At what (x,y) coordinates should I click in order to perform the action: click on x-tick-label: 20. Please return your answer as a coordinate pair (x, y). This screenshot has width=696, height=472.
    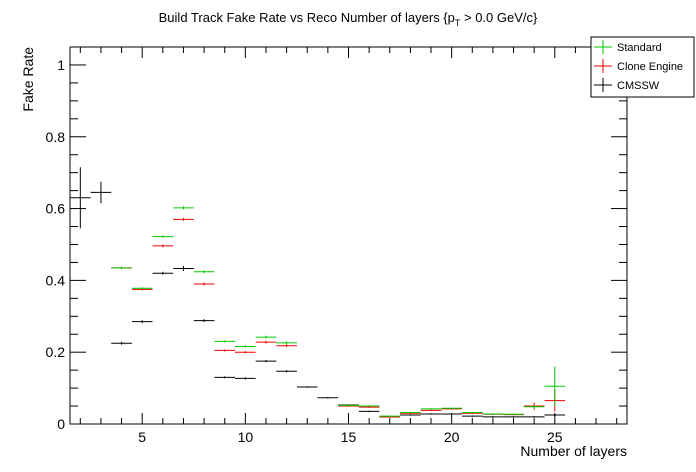
    Looking at the image, I should click on (452, 437).